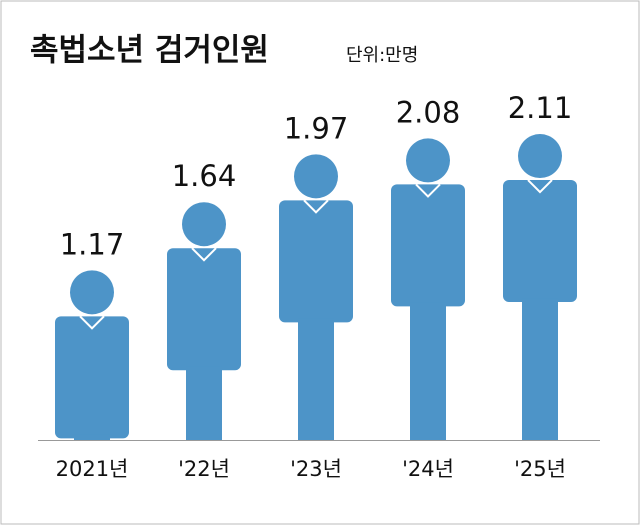 Image resolution: width=640 pixels, height=525 pixels. Describe the element at coordinates (382, 55) in the screenshot. I see `unit-label: 단위:만명` at that location.